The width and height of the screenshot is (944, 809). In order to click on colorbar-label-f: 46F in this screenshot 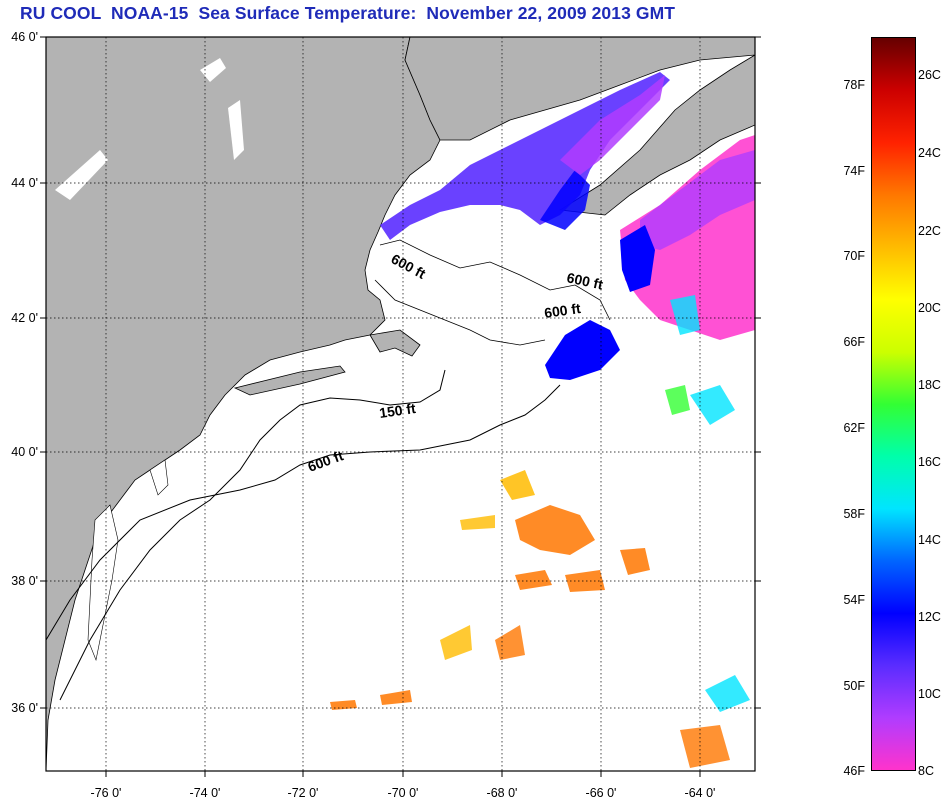, I will do `click(854, 771)`.